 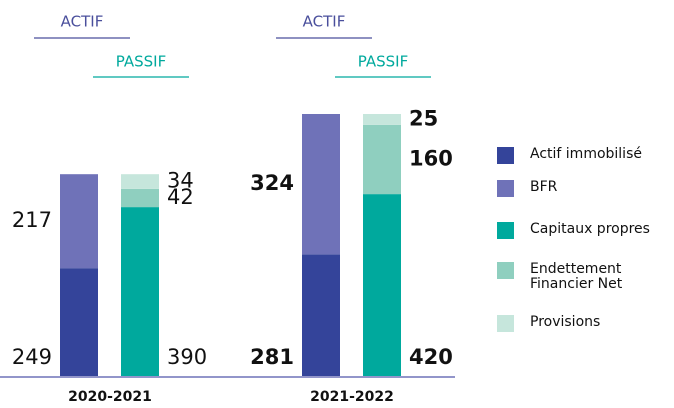 I want to click on value-label: 281, so click(x=272, y=357).